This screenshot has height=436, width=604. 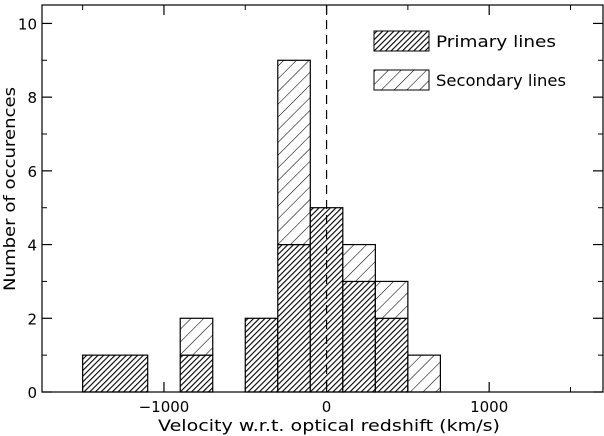 I want to click on y-tick-label: 8, so click(x=32, y=98).